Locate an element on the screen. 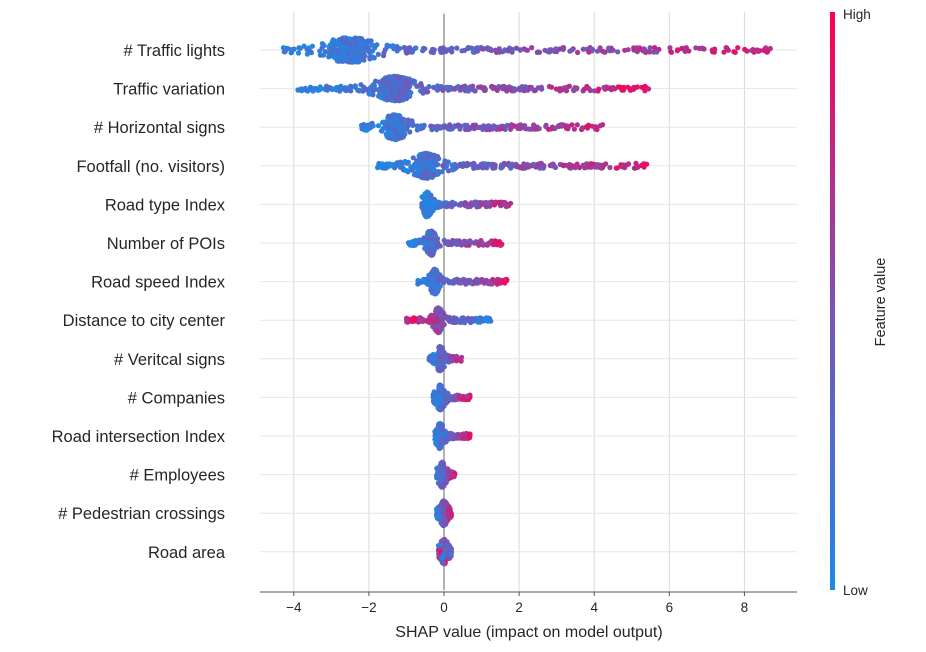 This screenshot has height=652, width=926. x-axis: −4 −2 0 2 4 6 8 is located at coordinates (528, 603).